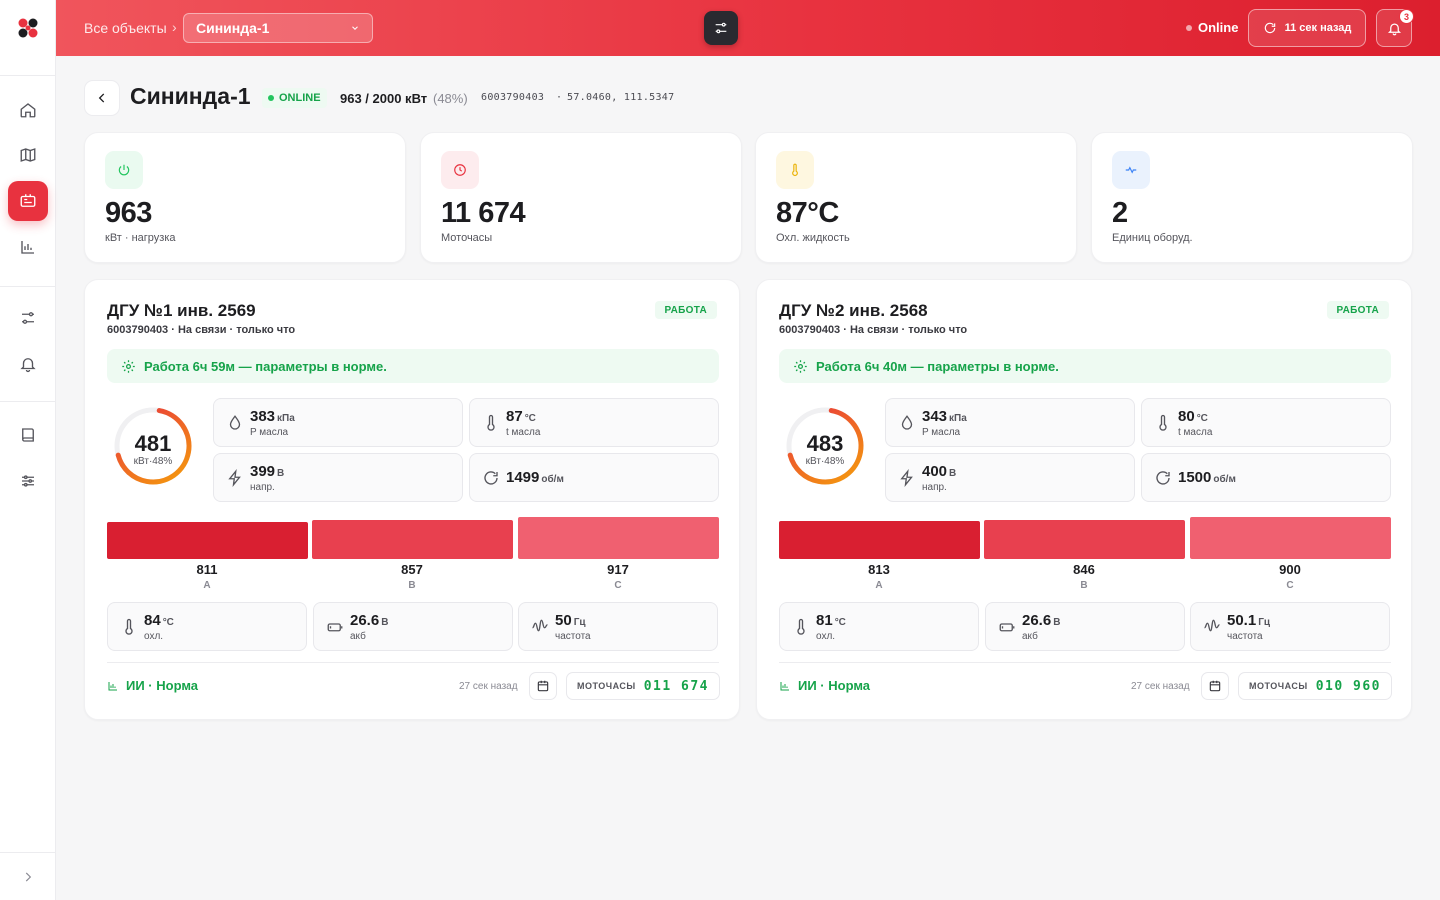 The width and height of the screenshot is (1440, 900). What do you see at coordinates (834, 685) in the screenshot?
I see `ai-status-label: ИИ · Норма` at bounding box center [834, 685].